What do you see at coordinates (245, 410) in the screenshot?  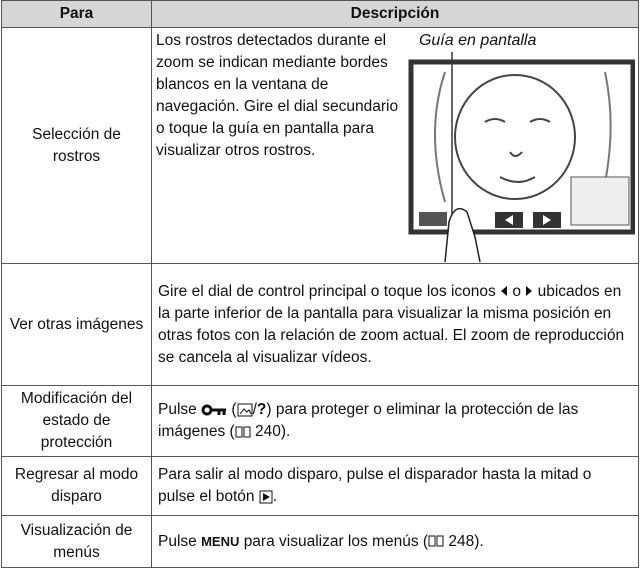 I see `image-icon` at bounding box center [245, 410].